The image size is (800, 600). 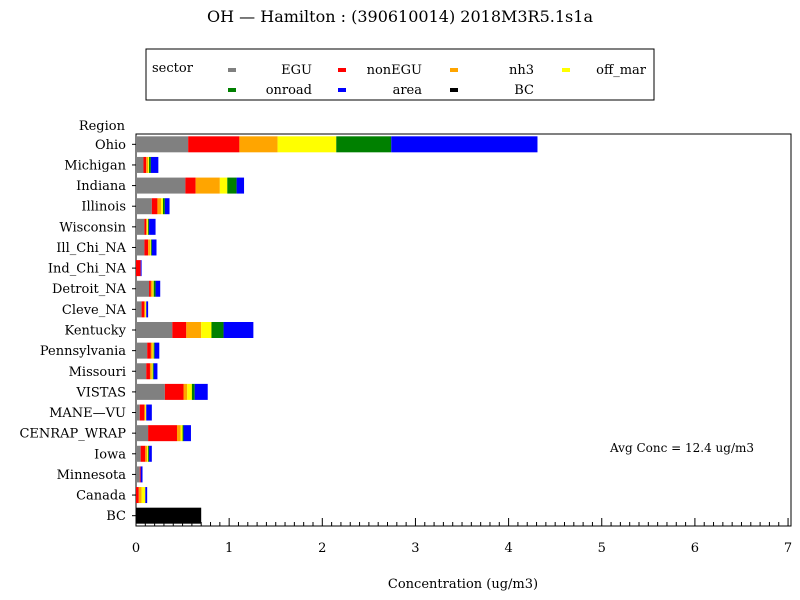 What do you see at coordinates (89, 289) in the screenshot?
I see `category-label: Detroit_NA` at bounding box center [89, 289].